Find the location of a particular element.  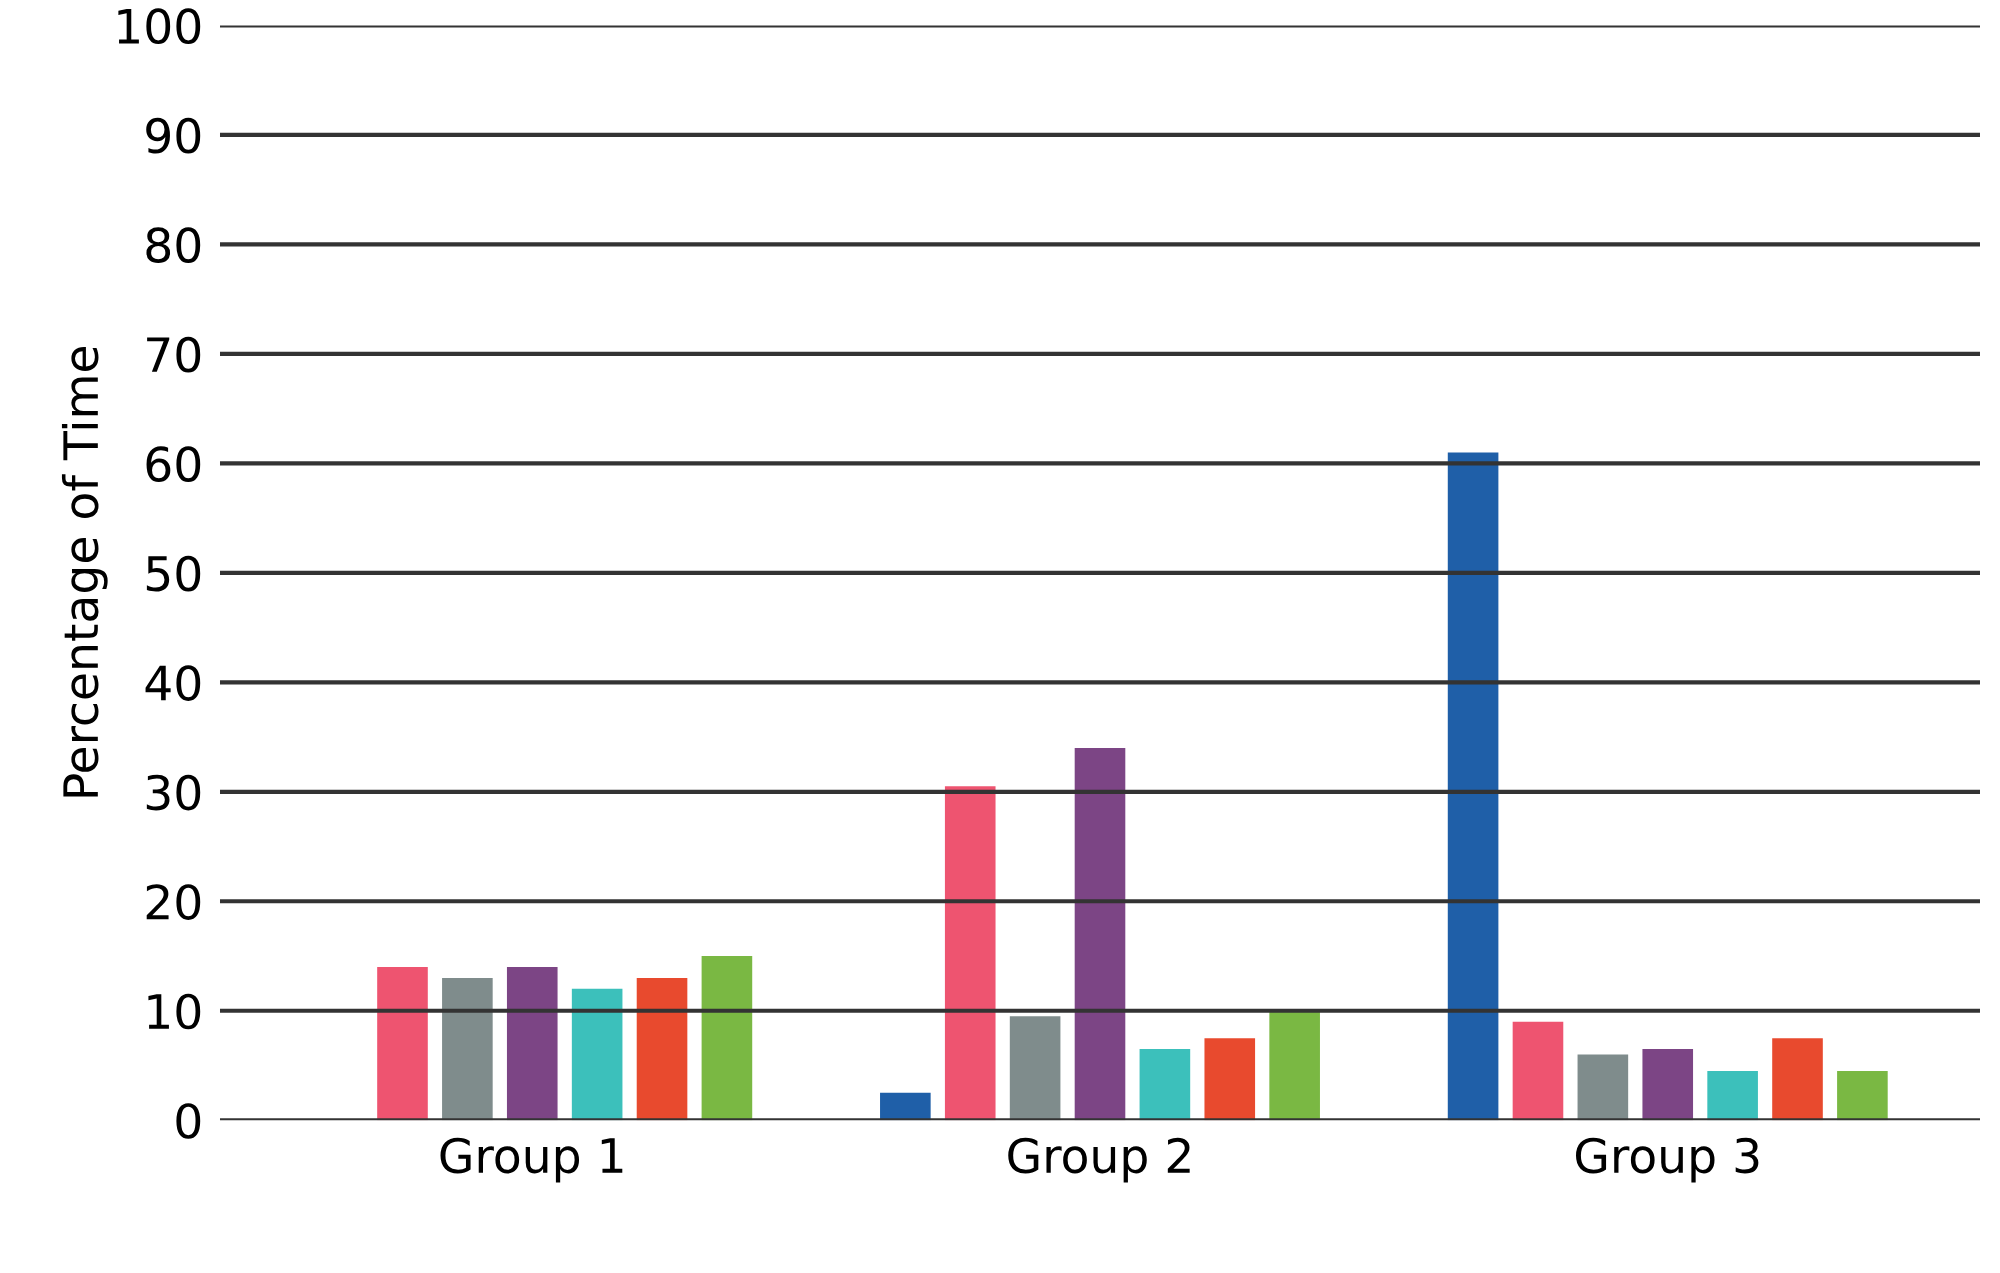

y-tick-label: 50 is located at coordinates (173, 573).